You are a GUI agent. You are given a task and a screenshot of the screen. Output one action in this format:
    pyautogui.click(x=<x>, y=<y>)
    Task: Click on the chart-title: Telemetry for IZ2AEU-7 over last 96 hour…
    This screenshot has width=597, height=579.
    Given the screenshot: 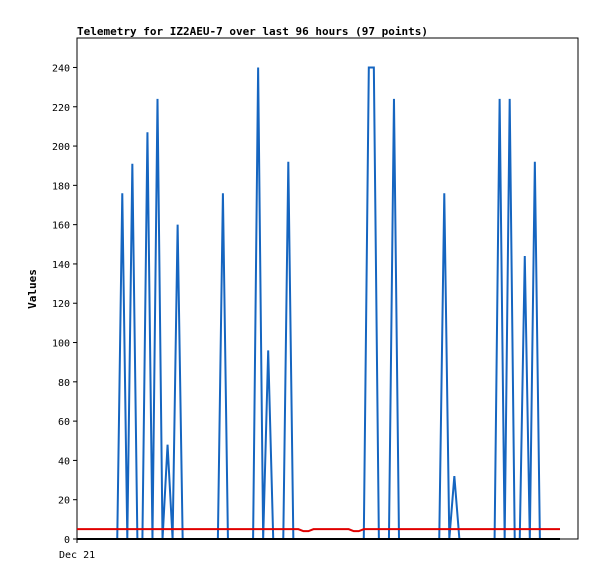 What is the action you would take?
    pyautogui.click(x=252, y=31)
    